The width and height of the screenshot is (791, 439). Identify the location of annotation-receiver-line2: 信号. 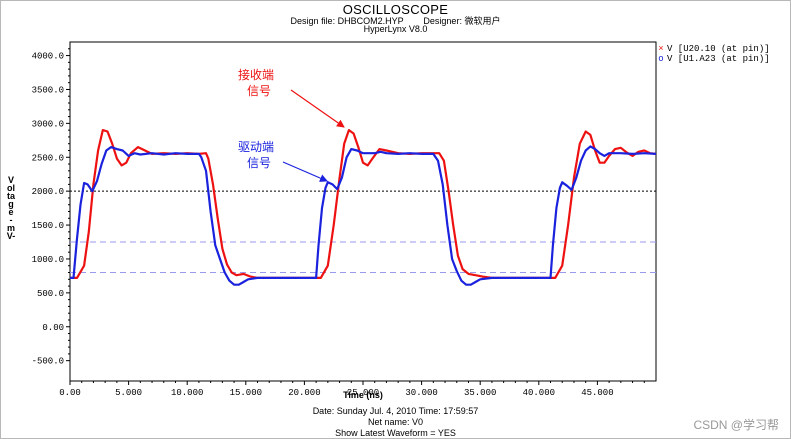
(259, 91).